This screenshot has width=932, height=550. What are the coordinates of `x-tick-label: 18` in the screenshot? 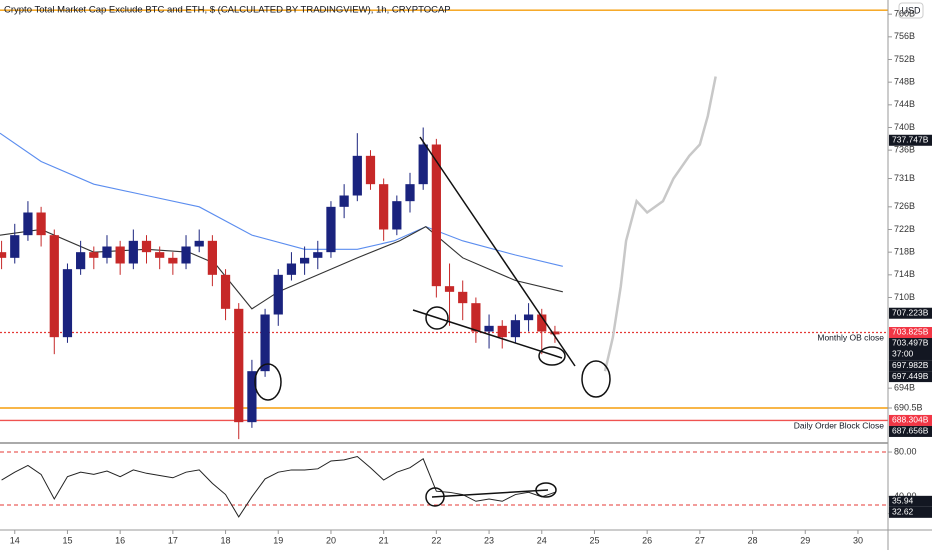 It's located at (226, 540).